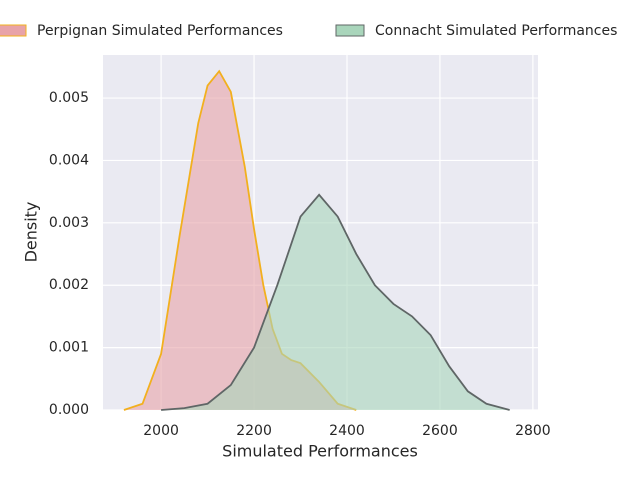  I want to click on x-tick-label: 2200, so click(254, 431).